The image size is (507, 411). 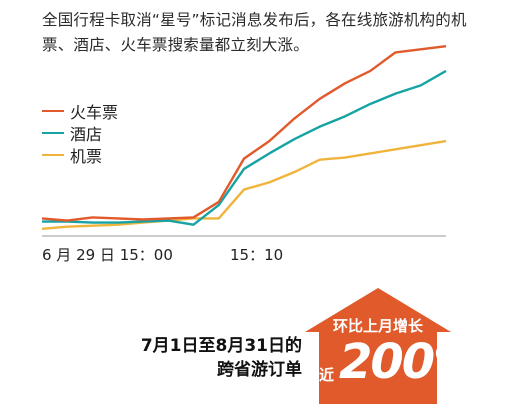 What do you see at coordinates (94, 112) in the screenshot?
I see `legend-label-train: 火车票` at bounding box center [94, 112].